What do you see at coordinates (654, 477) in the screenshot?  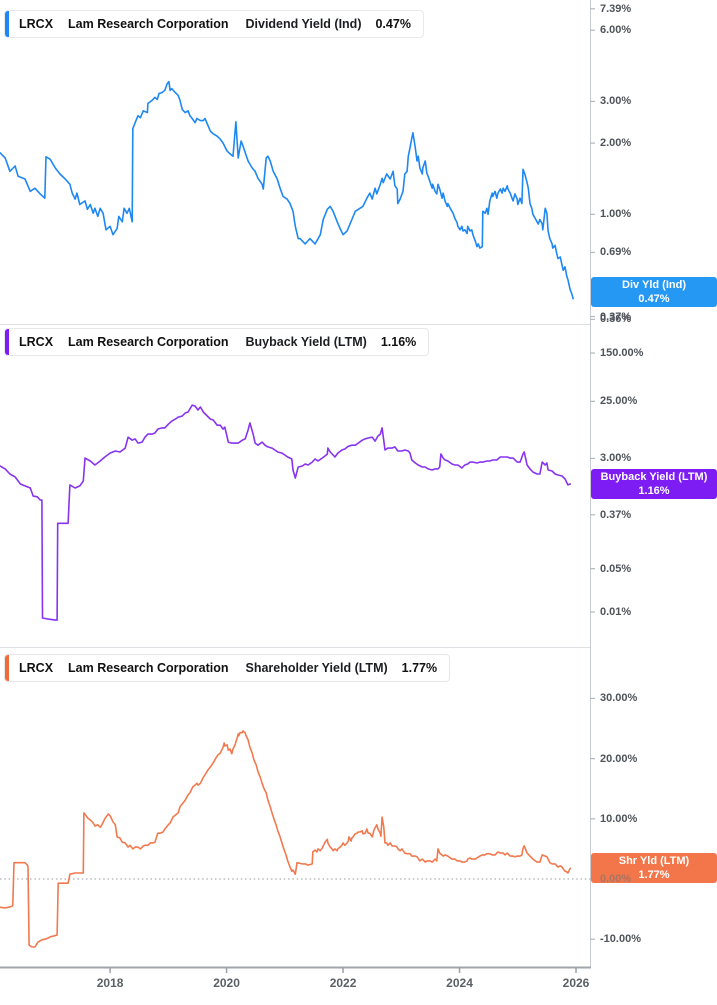 I see `badge-metric-label: Buyback Yield (LTM)` at bounding box center [654, 477].